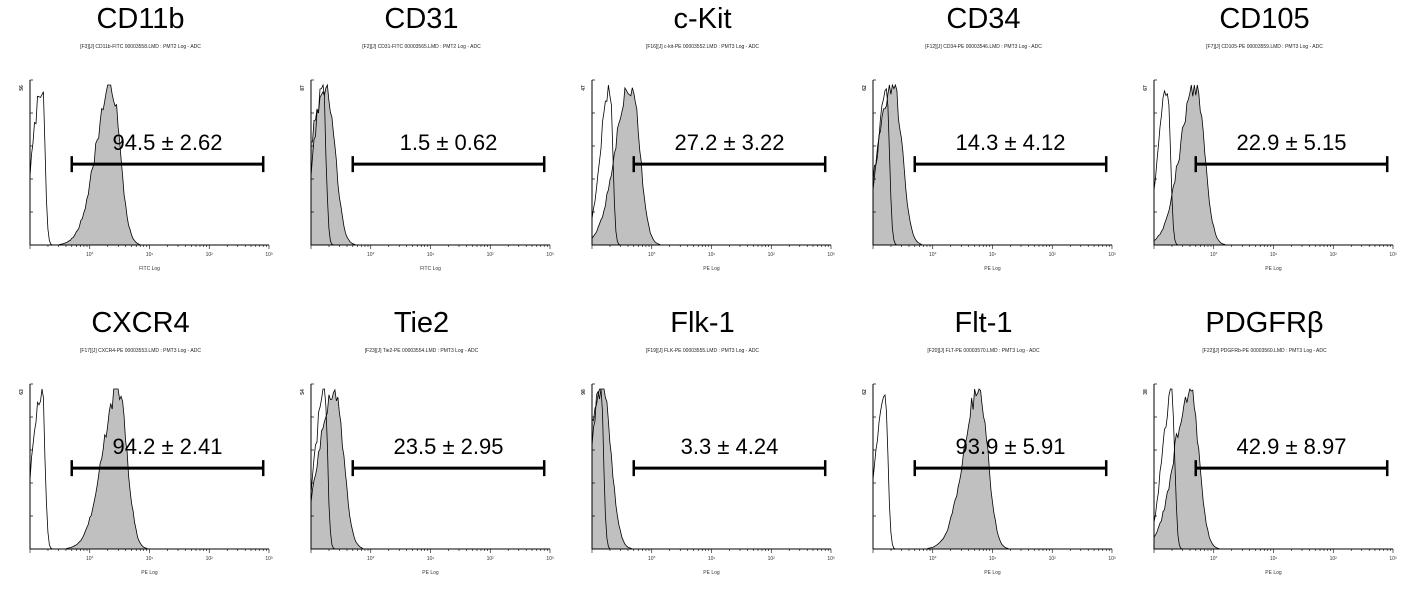 The height and width of the screenshot is (608, 1403). I want to click on histogram-plot: 54 10° 10¹ 10² 10³ PE Log 23.5 ± 2.95, so click(427, 479).